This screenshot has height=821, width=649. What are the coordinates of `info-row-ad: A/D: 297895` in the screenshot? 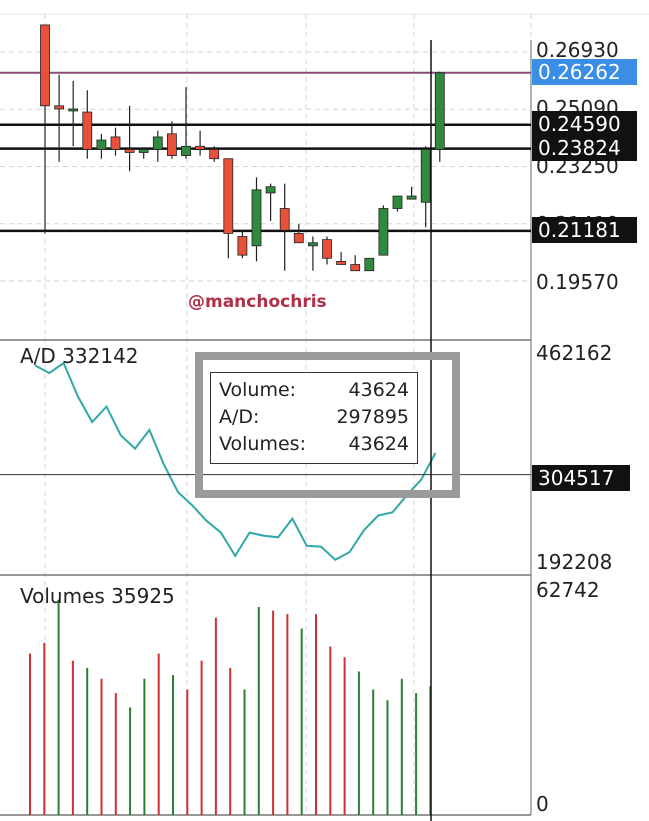 It's located at (314, 417).